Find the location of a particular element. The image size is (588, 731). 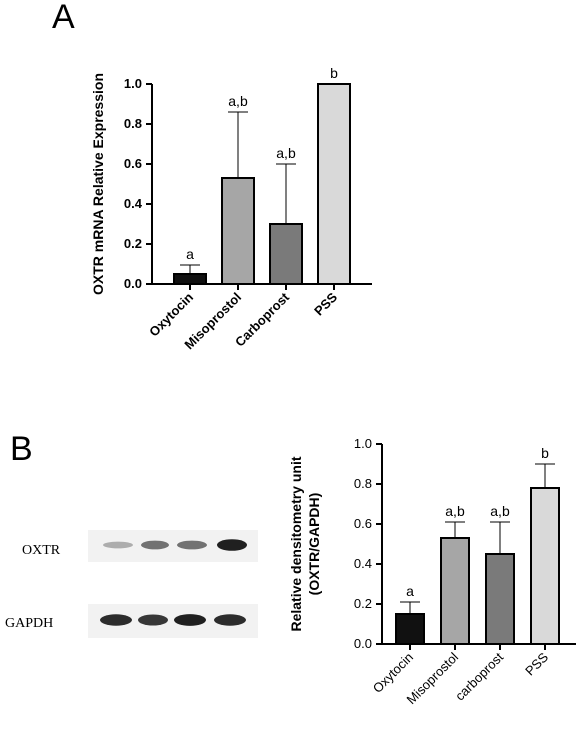

panel-letter-a: A is located at coordinates (63, 18).